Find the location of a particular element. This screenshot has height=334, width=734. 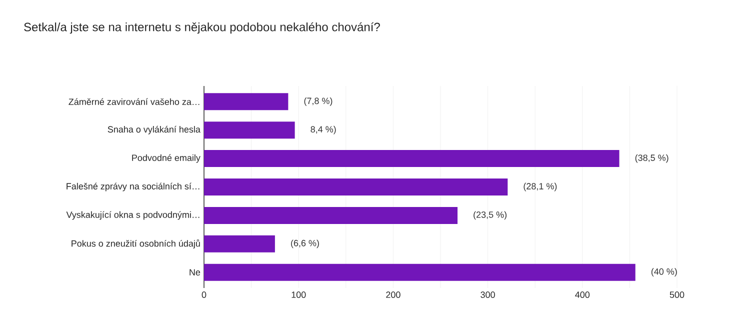

chart-title: Setkal/a jste se na internetu s nějakou podobou nekalého chování? is located at coordinates (202, 28).